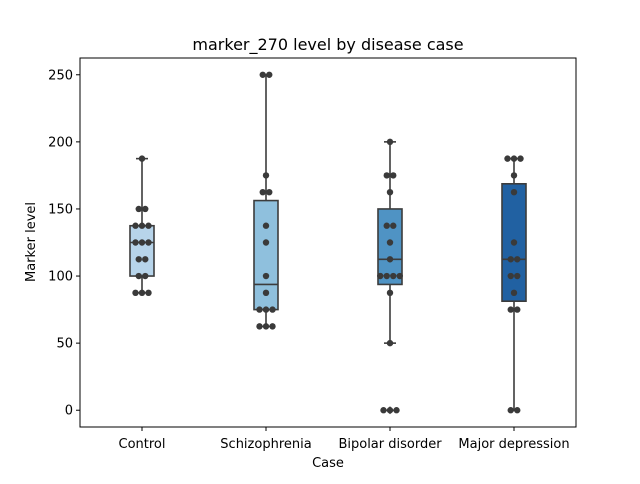 The width and height of the screenshot is (640, 484). I want to click on x-tick-label: Control, so click(142, 444).